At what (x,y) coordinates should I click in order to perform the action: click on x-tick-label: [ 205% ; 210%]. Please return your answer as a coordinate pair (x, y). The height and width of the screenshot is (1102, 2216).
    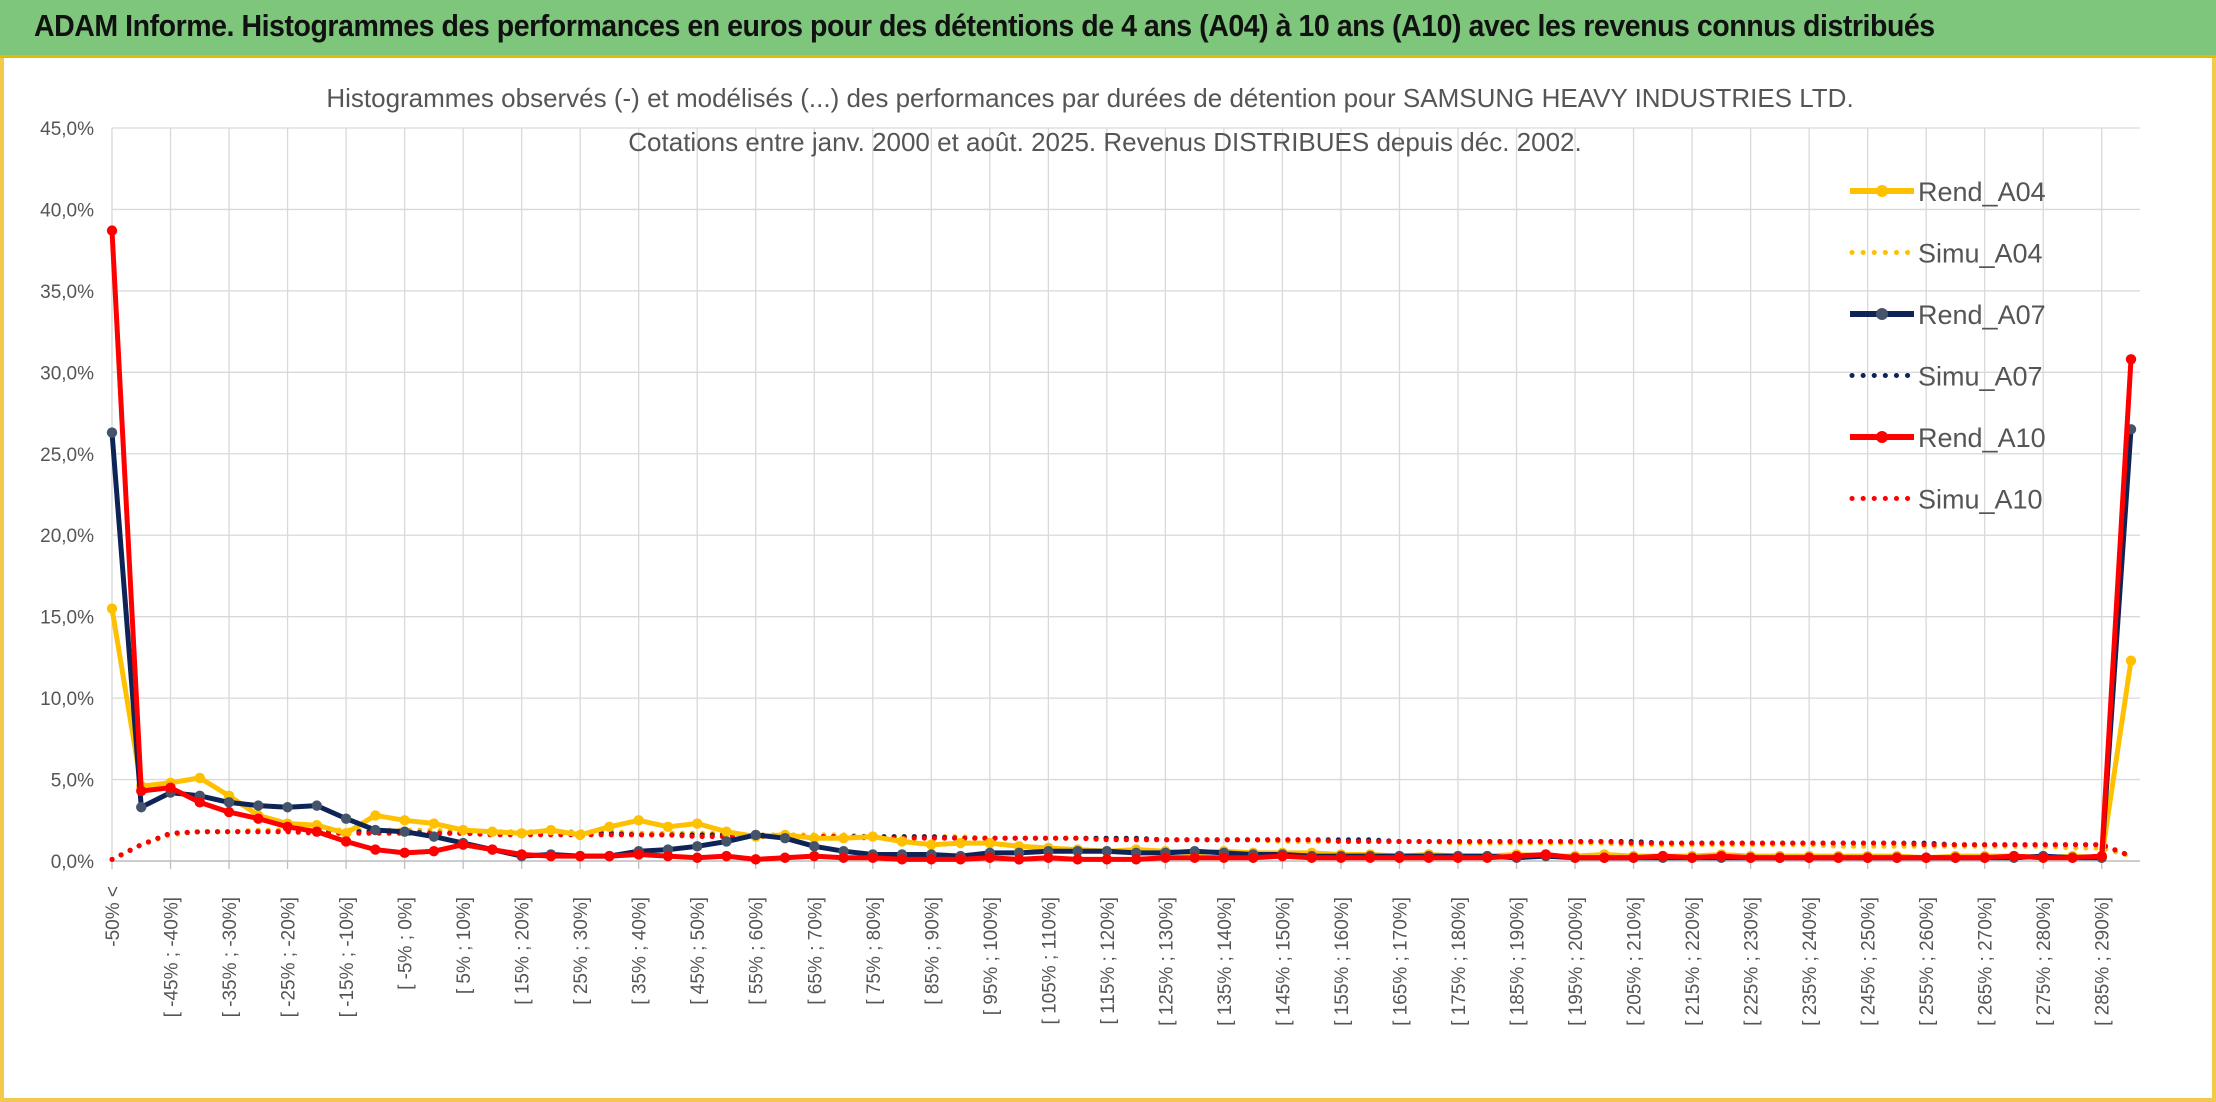
    Looking at the image, I should click on (1635, 961).